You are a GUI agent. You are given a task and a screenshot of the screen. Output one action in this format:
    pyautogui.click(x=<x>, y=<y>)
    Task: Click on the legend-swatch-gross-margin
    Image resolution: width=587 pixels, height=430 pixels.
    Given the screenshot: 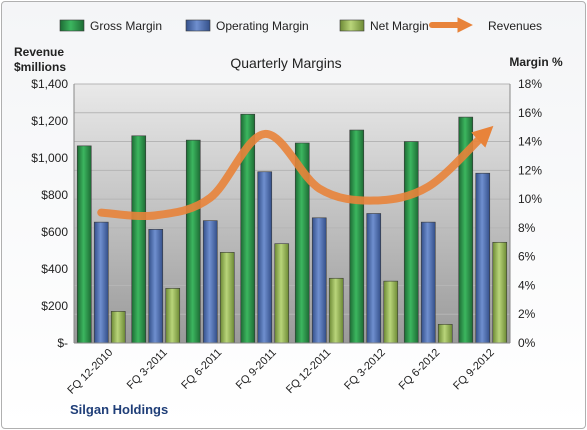 What is the action you would take?
    pyautogui.click(x=72, y=25)
    